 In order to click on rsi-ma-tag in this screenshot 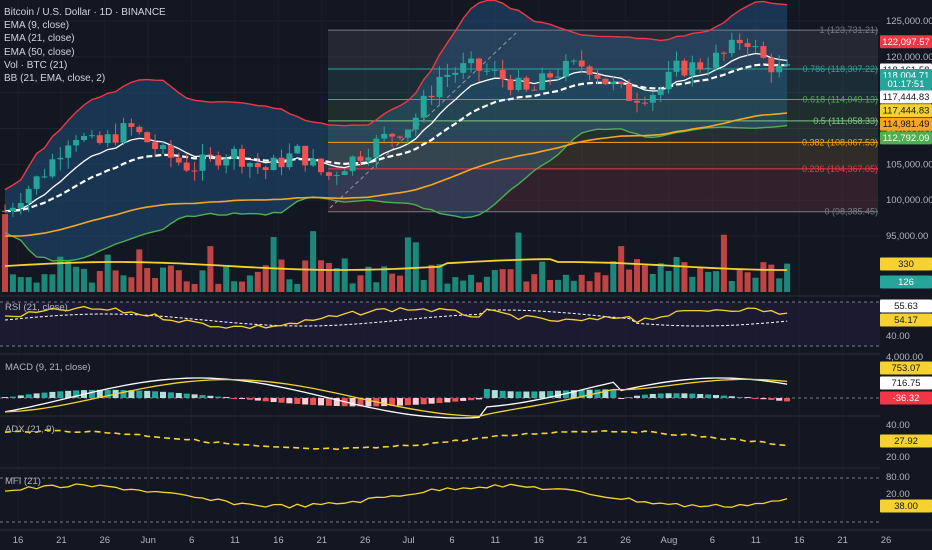, I will do `click(906, 320)`.